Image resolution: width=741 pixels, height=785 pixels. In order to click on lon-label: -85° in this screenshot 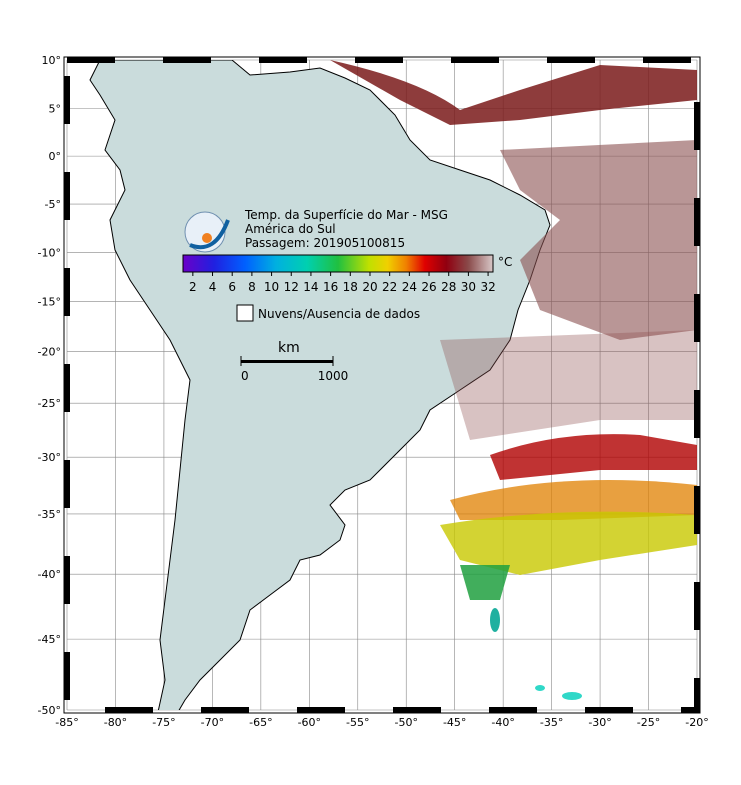, I will do `click(66, 722)`.